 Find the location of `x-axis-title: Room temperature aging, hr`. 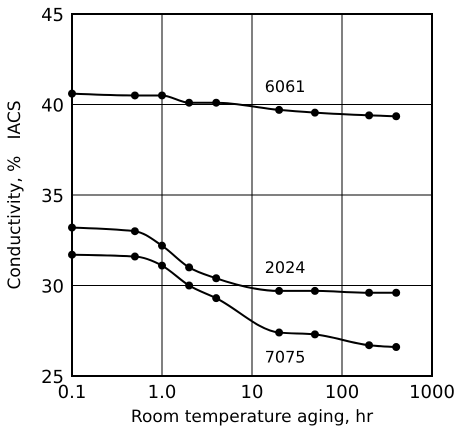

x-axis-title: Room temperature aging, hr is located at coordinates (252, 417).